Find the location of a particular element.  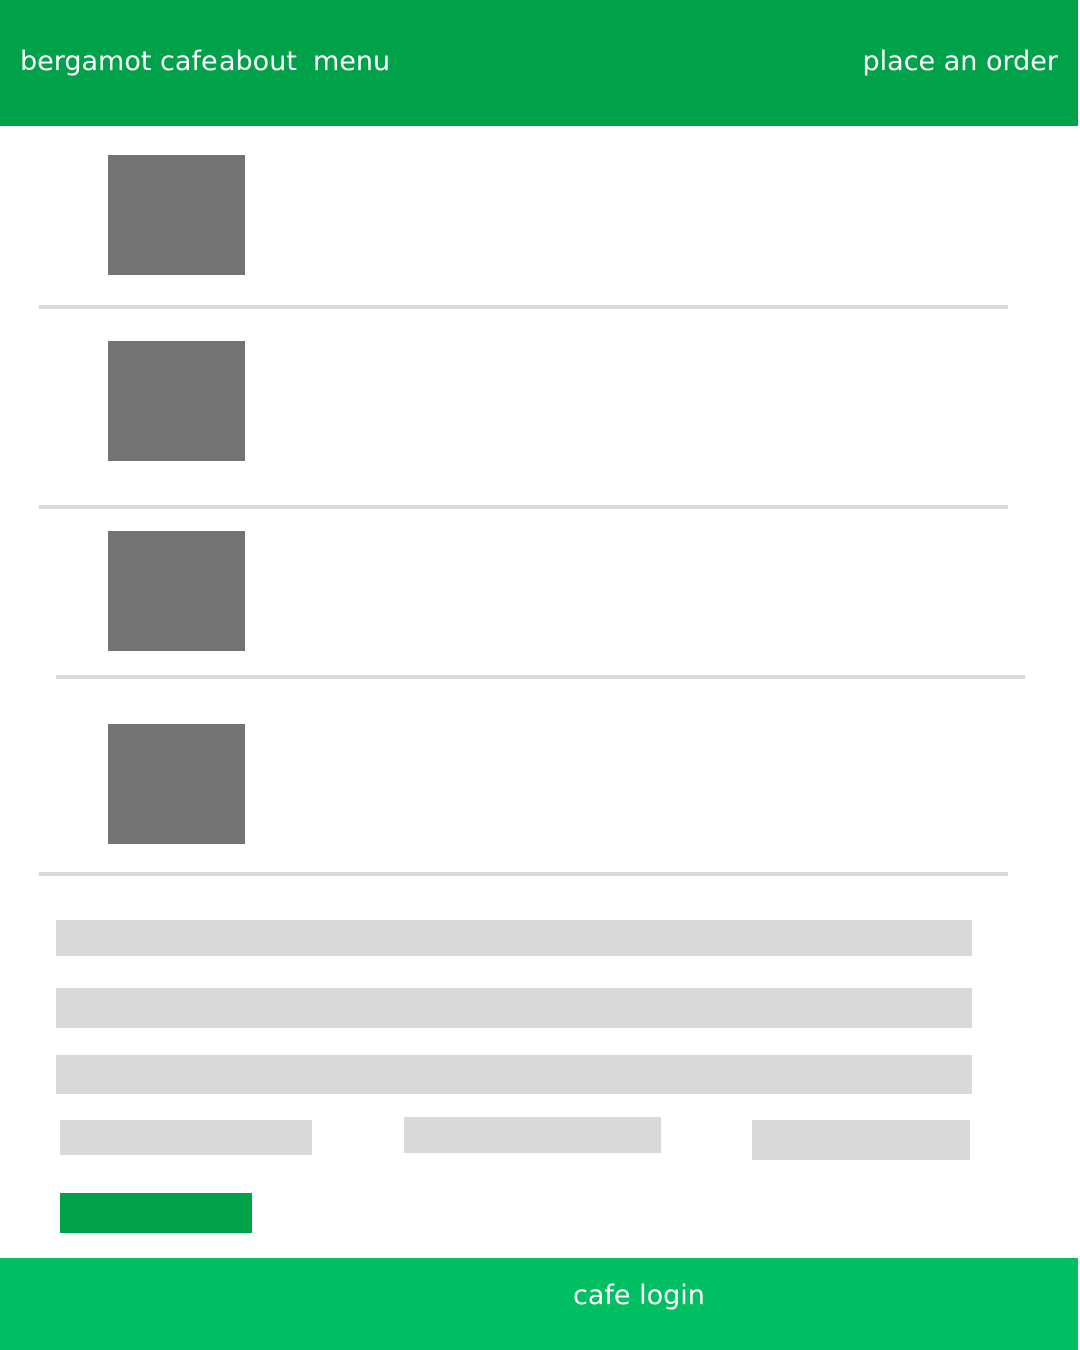

top-navigation-bar is located at coordinates (539, 63).